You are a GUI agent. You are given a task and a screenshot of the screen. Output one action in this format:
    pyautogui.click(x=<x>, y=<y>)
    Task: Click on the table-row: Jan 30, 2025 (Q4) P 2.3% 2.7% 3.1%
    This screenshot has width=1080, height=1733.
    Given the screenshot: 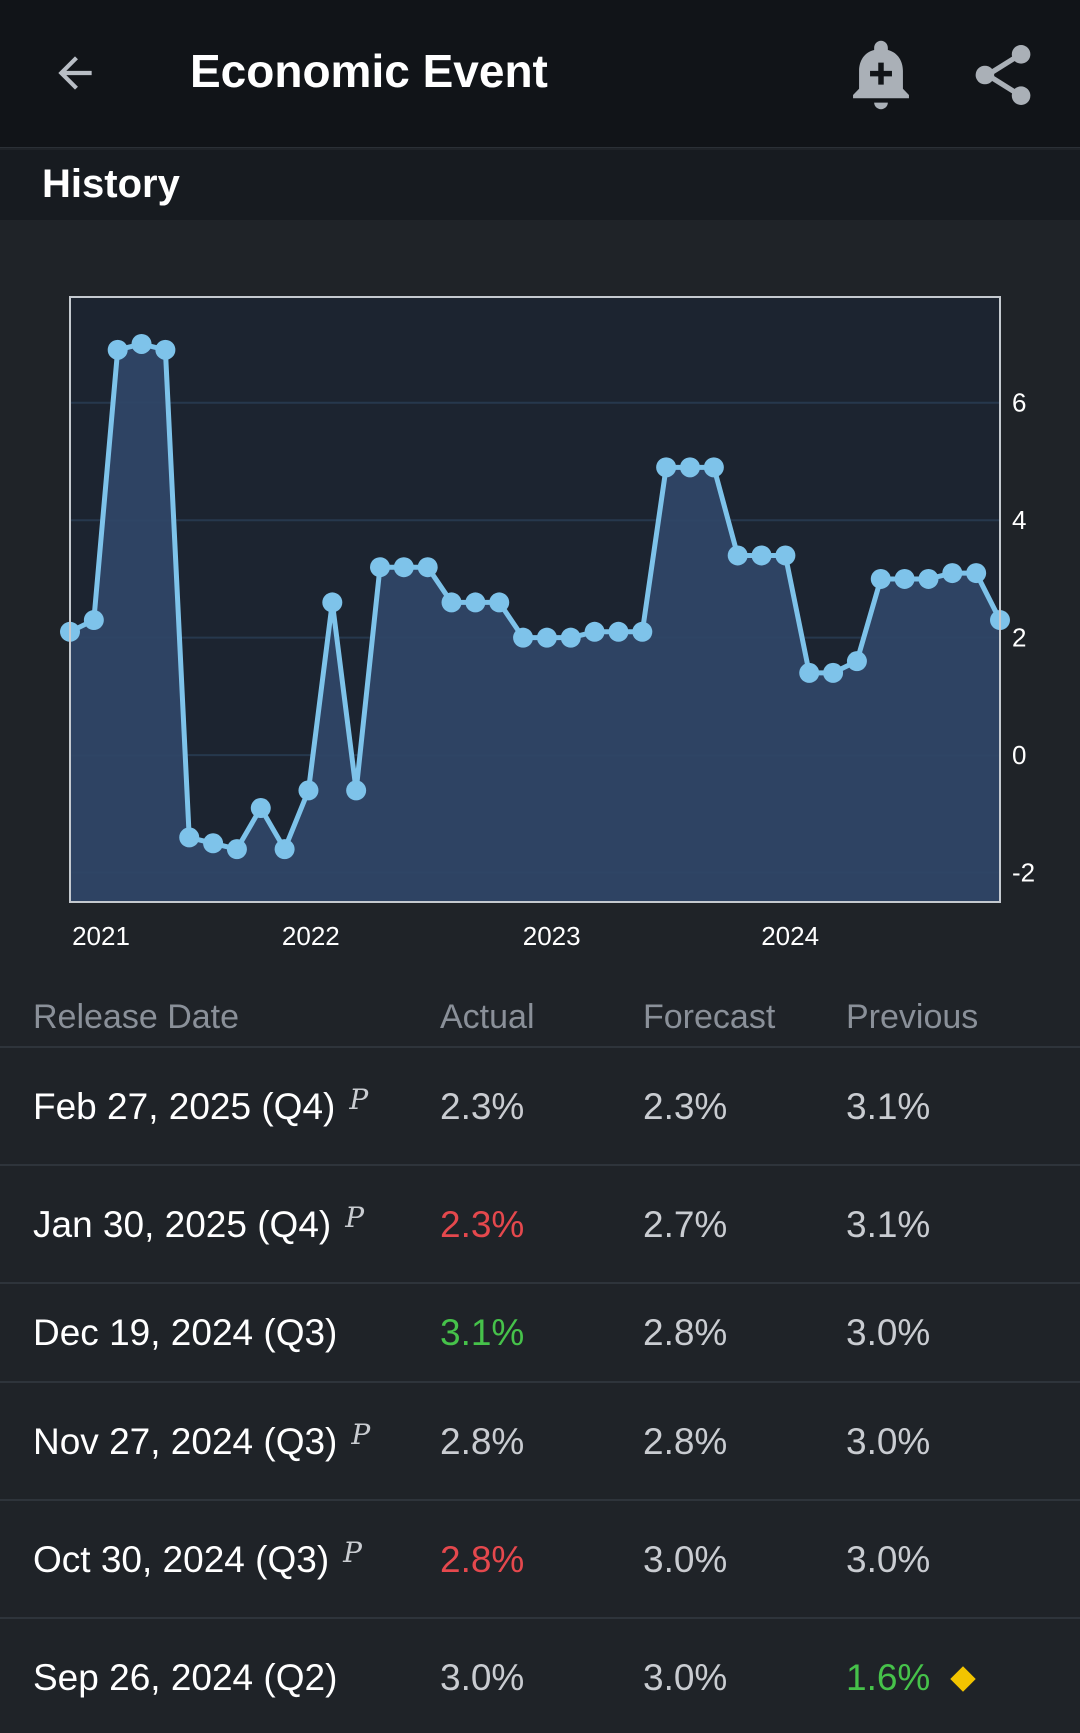 What is the action you would take?
    pyautogui.click(x=540, y=1225)
    